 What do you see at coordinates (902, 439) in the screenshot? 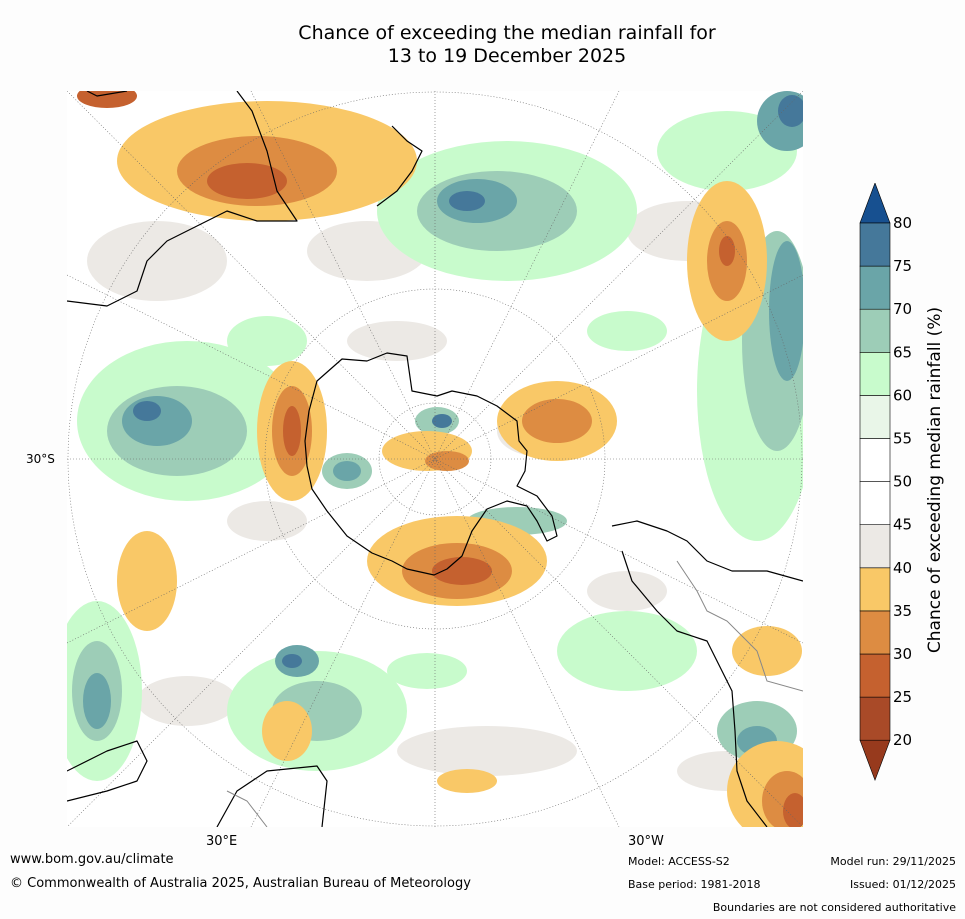
I see `colorbar-tick-label: 55` at bounding box center [902, 439].